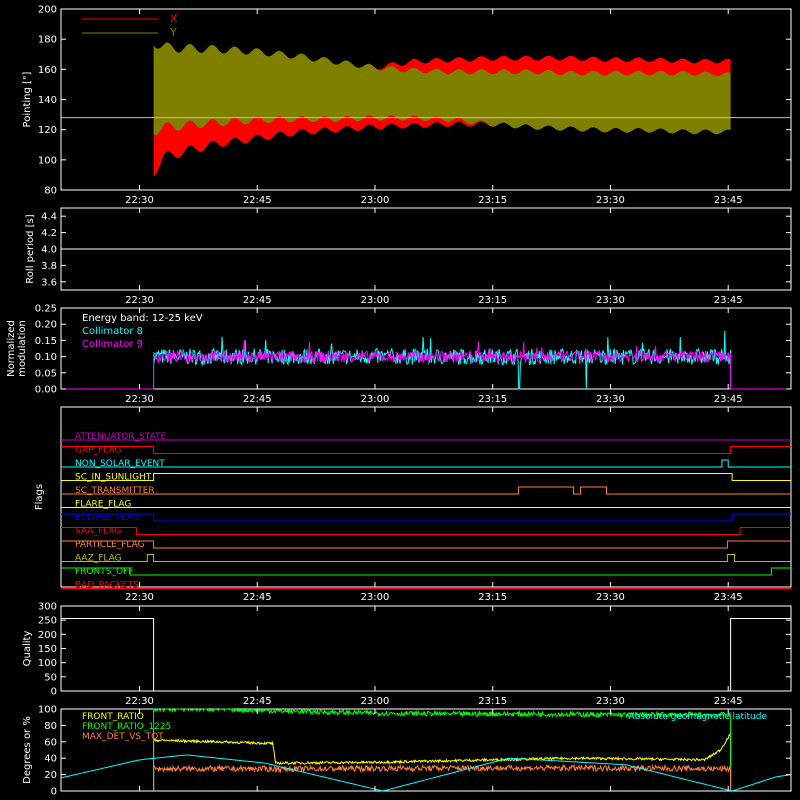 This screenshot has width=800, height=800. What do you see at coordinates (442, 777) in the screenshot?
I see `ratio-series-max-det-vs-tot` at bounding box center [442, 777].